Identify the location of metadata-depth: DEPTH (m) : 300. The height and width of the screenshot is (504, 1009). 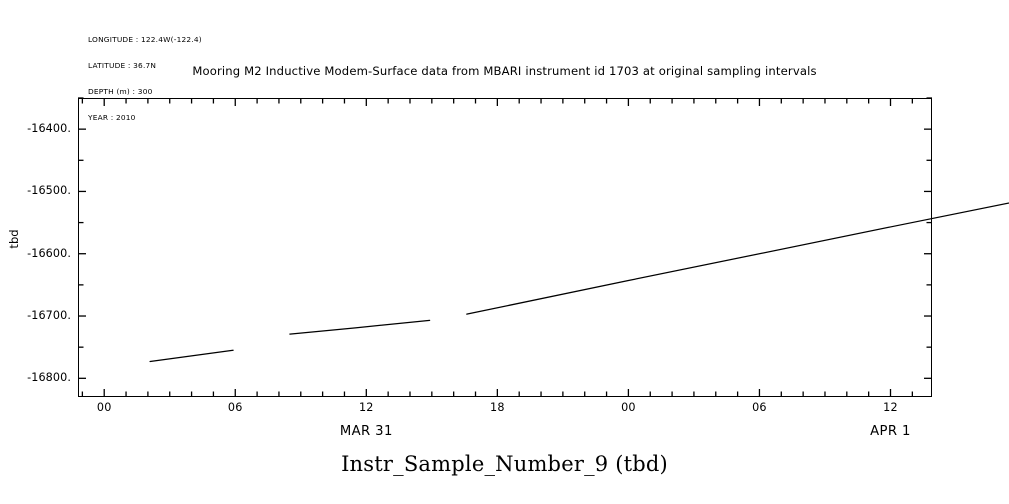
(120, 91).